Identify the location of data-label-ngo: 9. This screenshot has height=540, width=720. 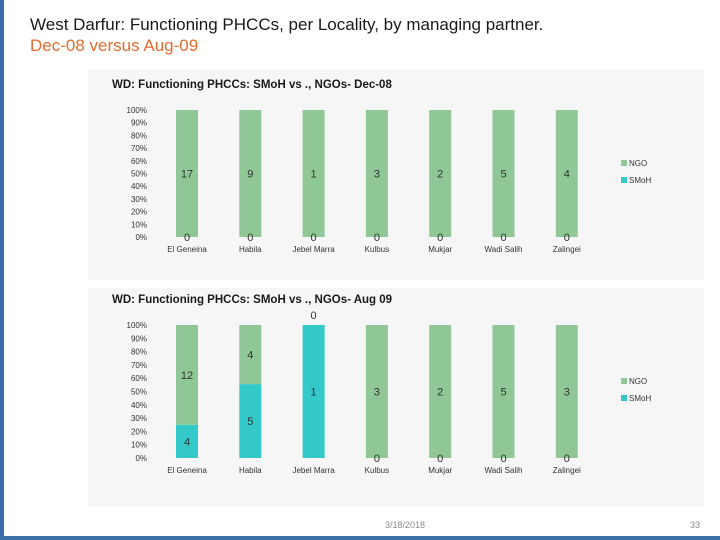
(250, 175).